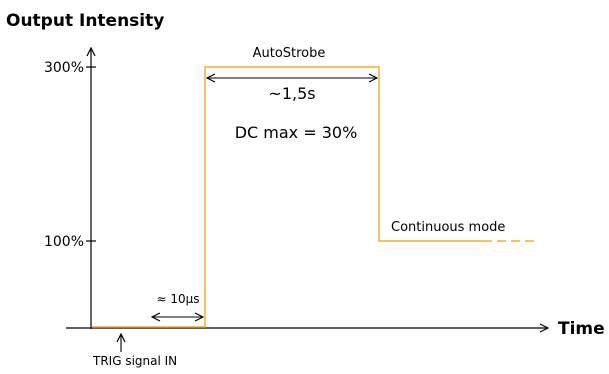 Image resolution: width=609 pixels, height=374 pixels. Describe the element at coordinates (296, 132) in the screenshot. I see `duty-cycle-label: DC max = 30%` at that location.